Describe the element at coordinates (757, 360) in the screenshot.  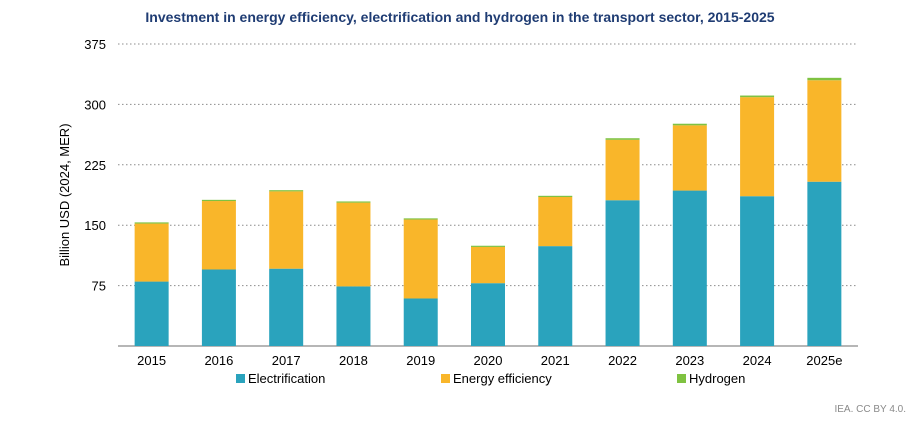
I see `x-tick-label: 2024` at that location.